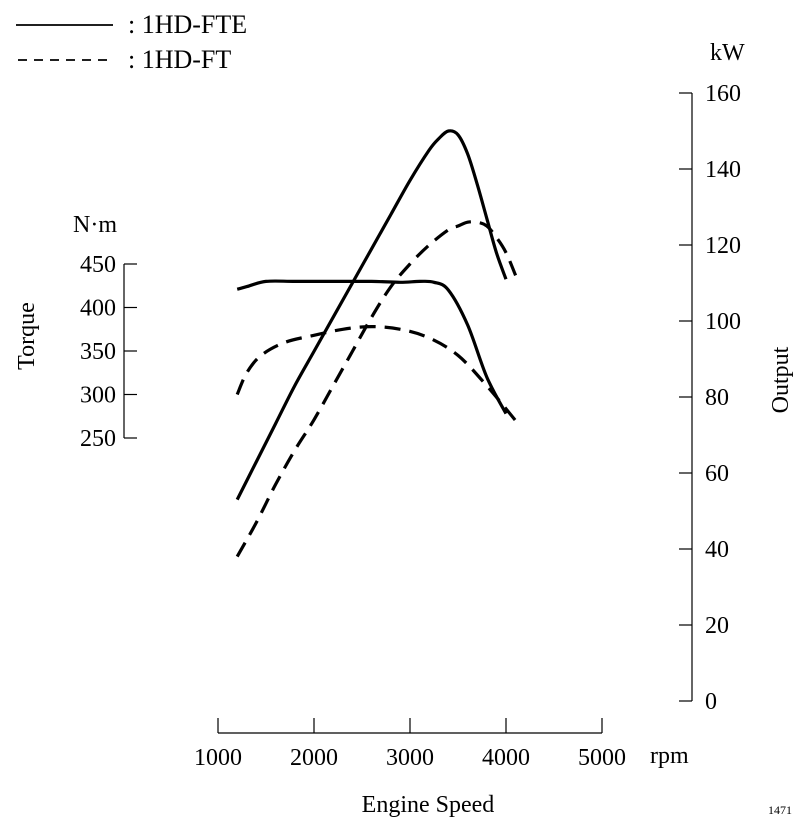 This screenshot has width=796, height=819. Describe the element at coordinates (27, 336) in the screenshot. I see `torque-axis-label: Torque` at that location.